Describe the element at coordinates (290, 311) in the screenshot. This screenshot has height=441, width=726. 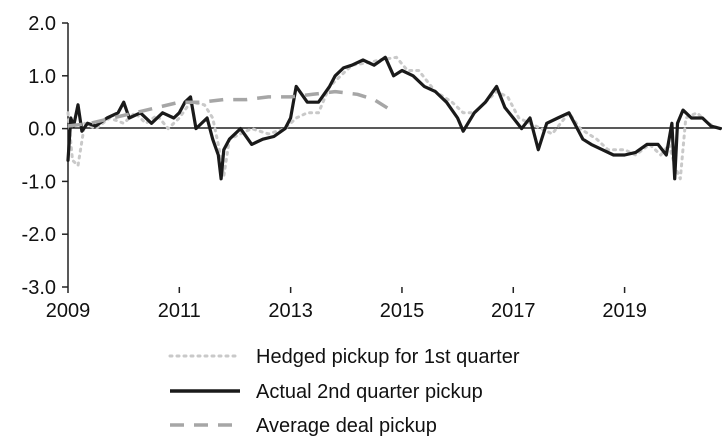
I see `x-tick-label: 2013` at that location.